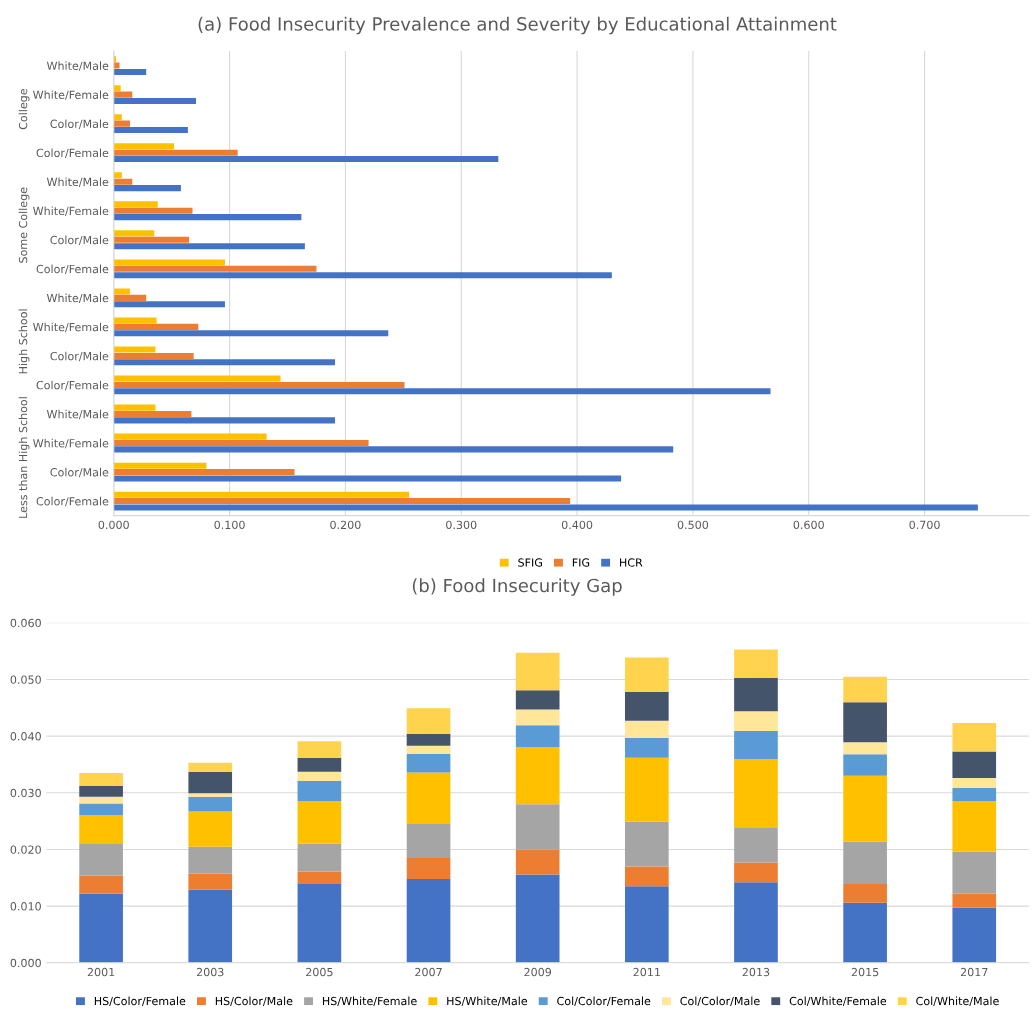  Describe the element at coordinates (838, 1001) in the screenshot. I see `legend-label: Col/White/Female` at that location.